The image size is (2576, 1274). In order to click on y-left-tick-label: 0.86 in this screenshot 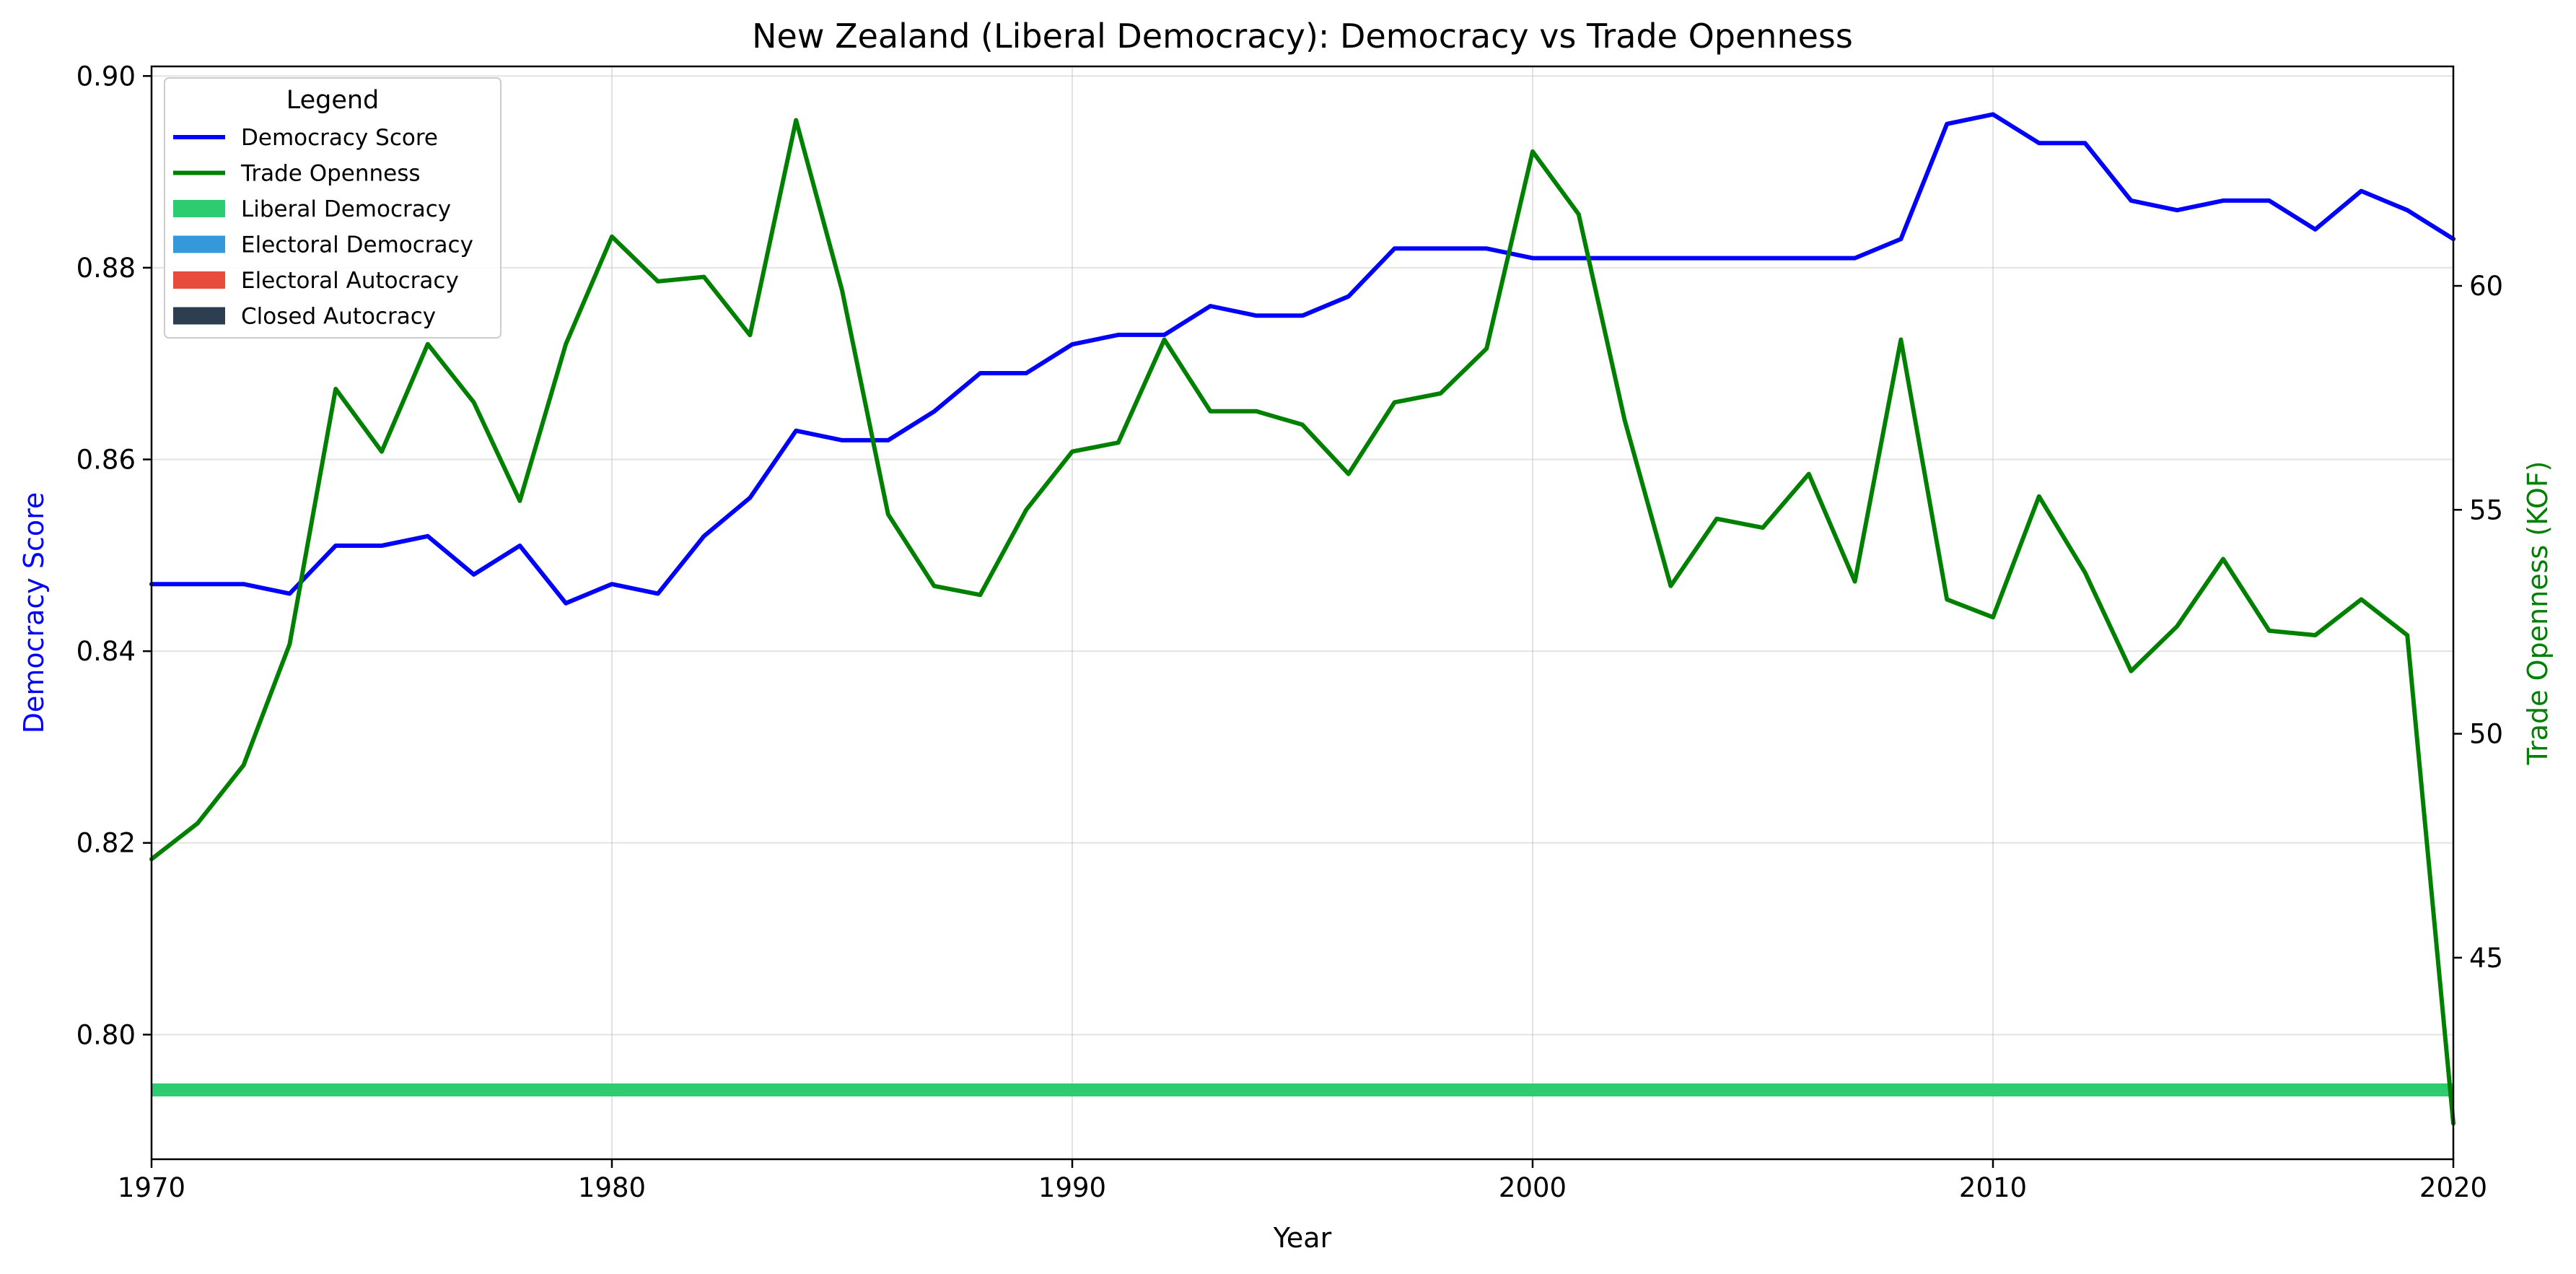, I will do `click(106, 461)`.